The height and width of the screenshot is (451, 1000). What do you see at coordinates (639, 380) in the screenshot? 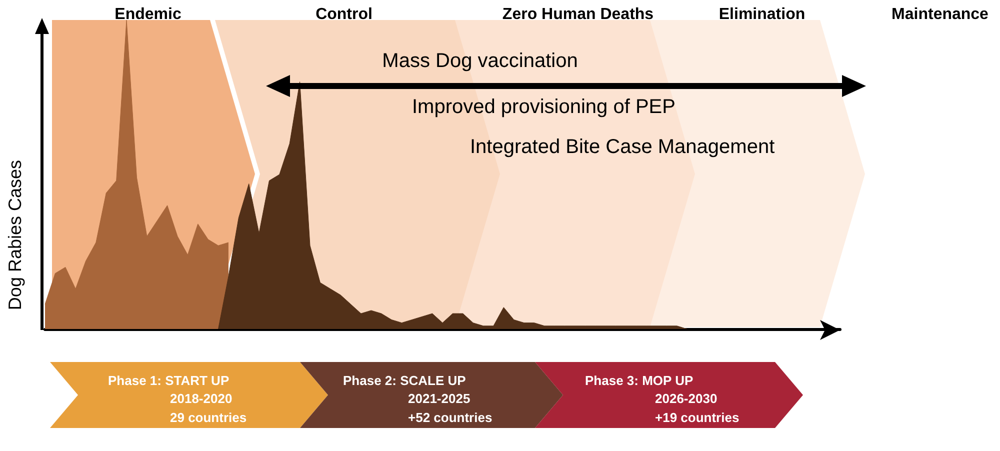
I see `text: Phase 3: MOP UP` at bounding box center [639, 380].